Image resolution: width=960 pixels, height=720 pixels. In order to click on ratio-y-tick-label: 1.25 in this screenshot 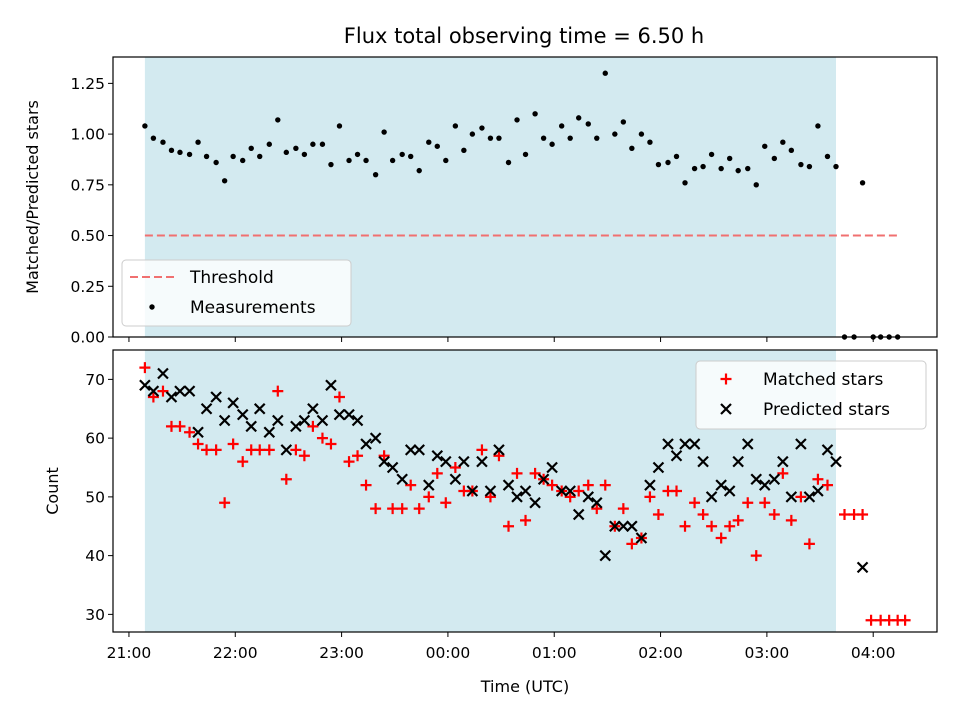, I will do `click(87, 84)`.